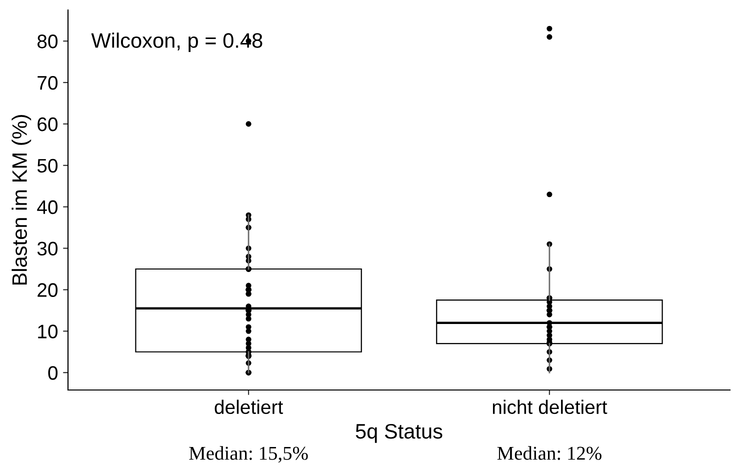  What do you see at coordinates (48, 331) in the screenshot?
I see `y-tick-label: 10` at bounding box center [48, 331].